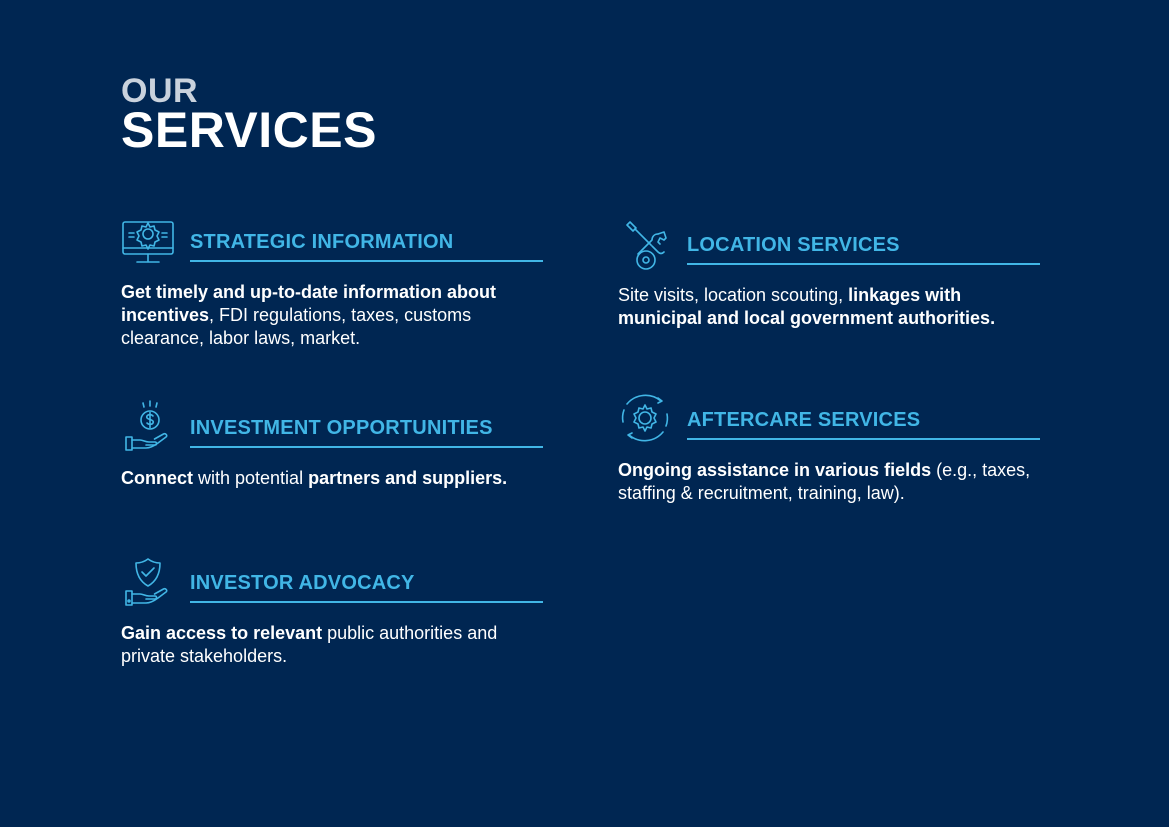 The width and height of the screenshot is (1169, 827). I want to click on service-heading: STRATEGIC INFORMATION, so click(366, 246).